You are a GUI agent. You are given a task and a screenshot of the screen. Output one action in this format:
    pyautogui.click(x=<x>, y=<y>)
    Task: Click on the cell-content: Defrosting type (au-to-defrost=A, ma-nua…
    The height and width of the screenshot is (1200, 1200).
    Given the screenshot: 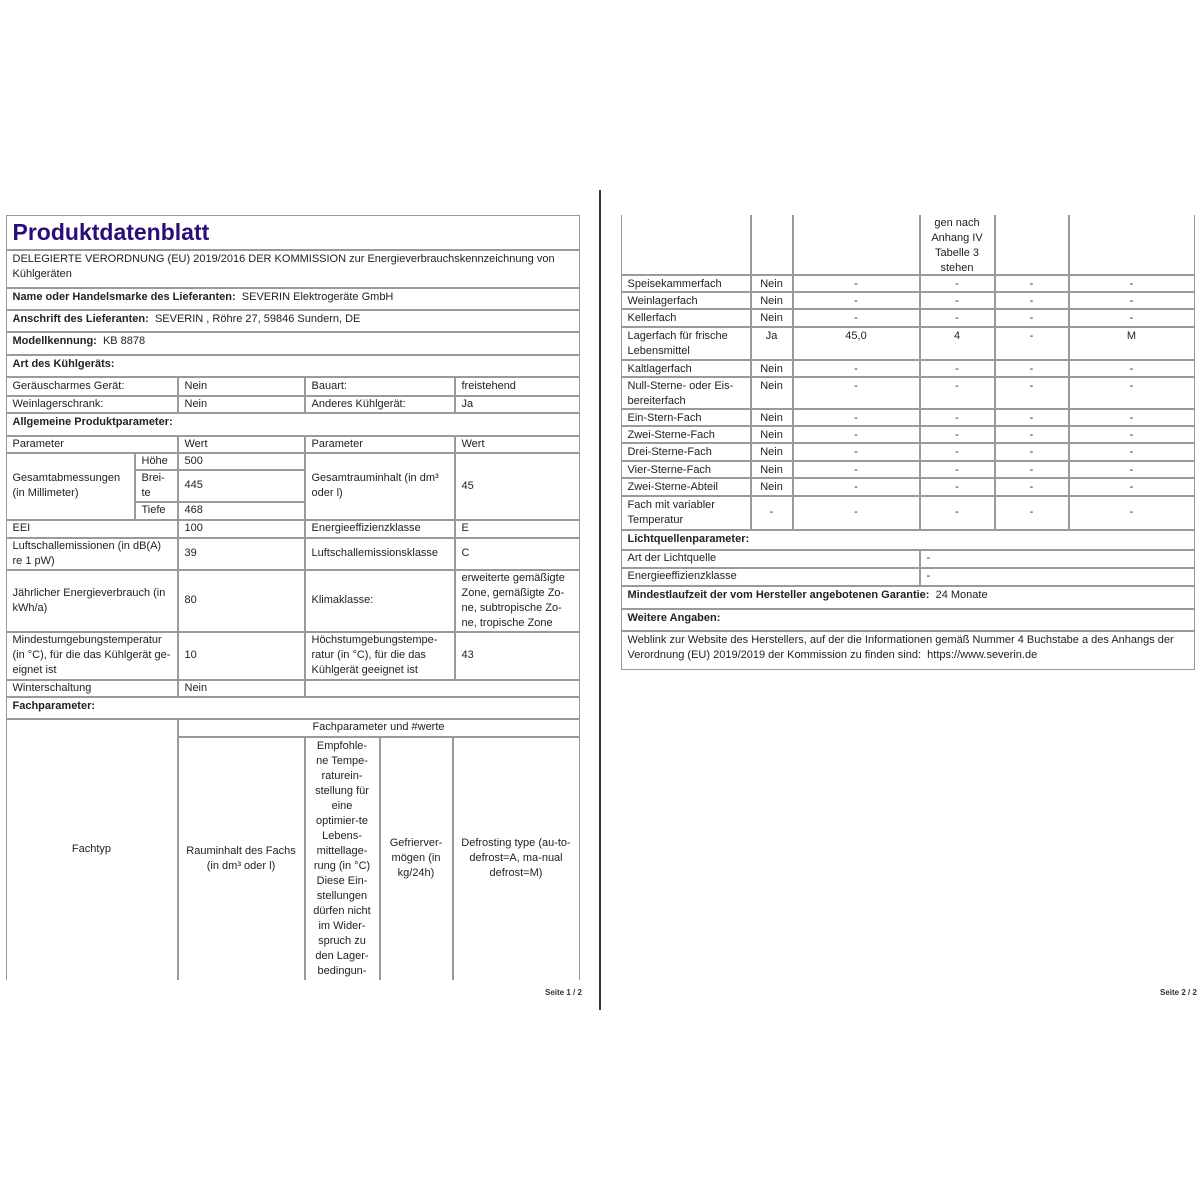 What is the action you would take?
    pyautogui.click(x=516, y=858)
    